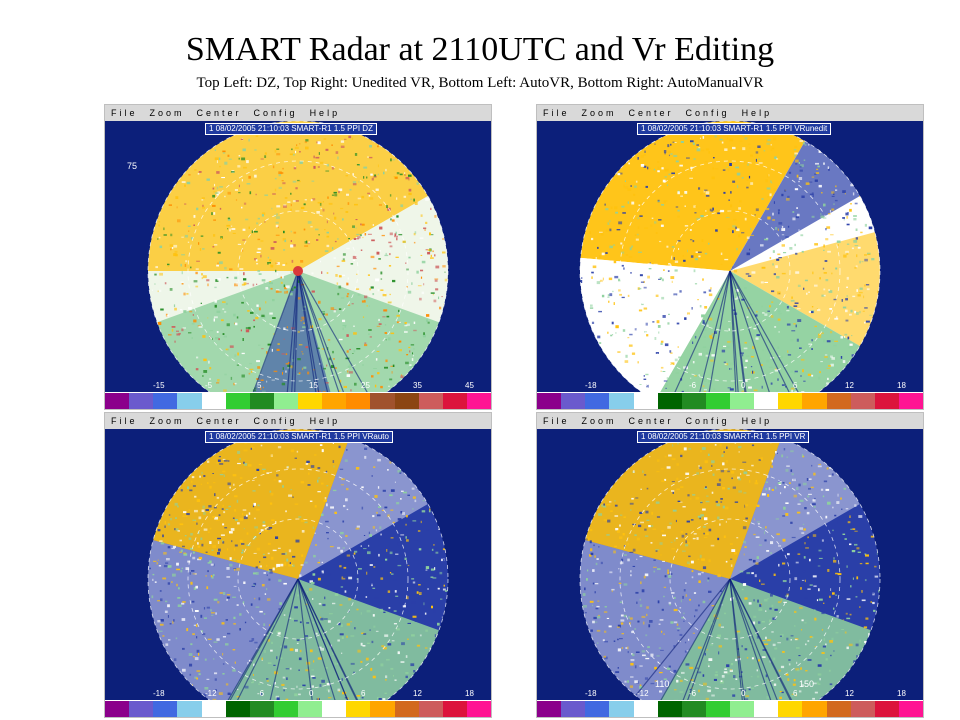 This screenshot has width=960, height=720. Describe the element at coordinates (417, 385) in the screenshot. I see `scale-label: 35` at that location.